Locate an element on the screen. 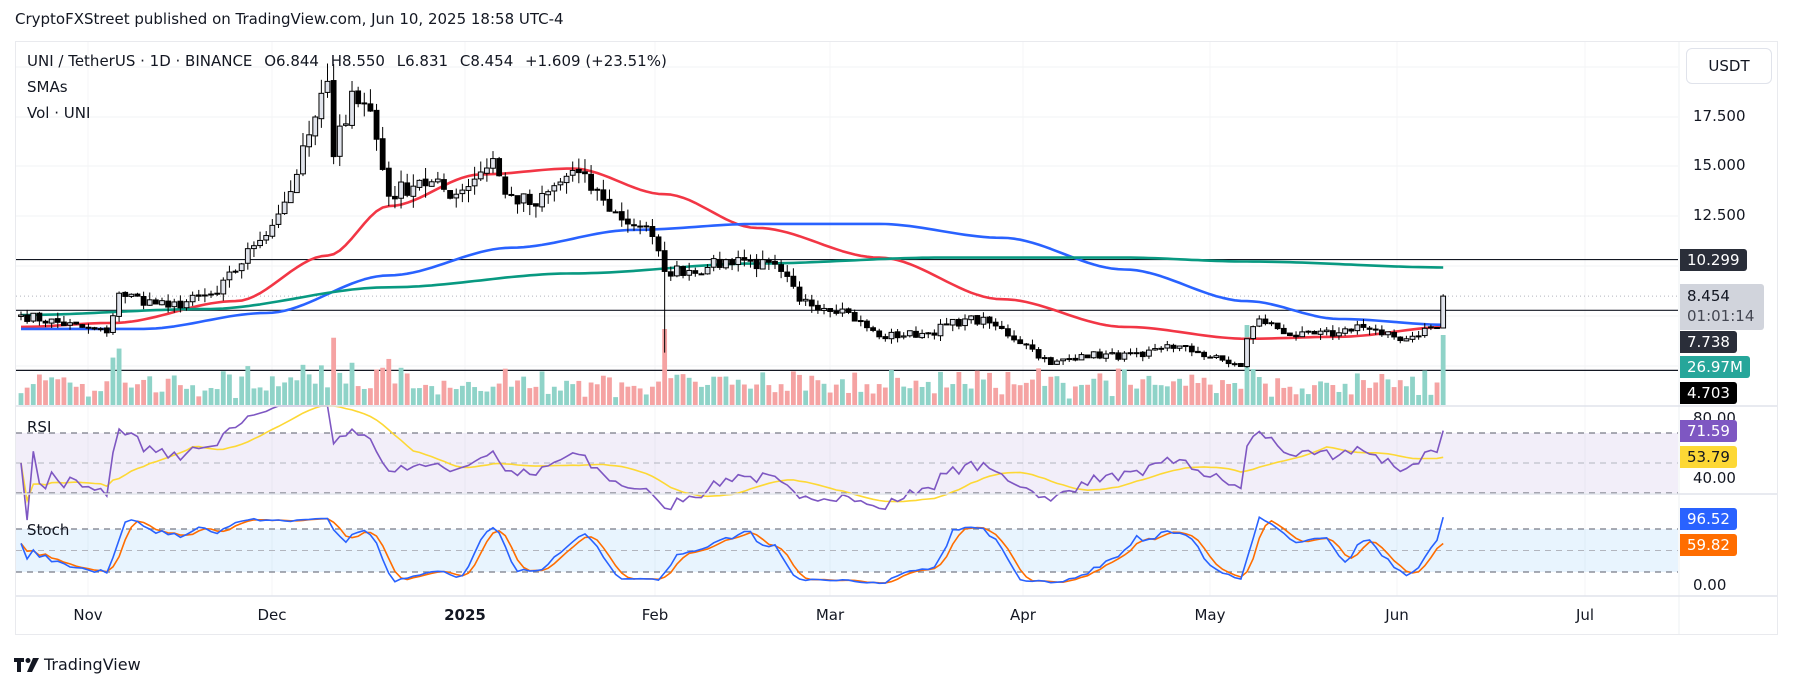 This screenshot has width=1793, height=690. smas-legend: SMAs is located at coordinates (47, 87).